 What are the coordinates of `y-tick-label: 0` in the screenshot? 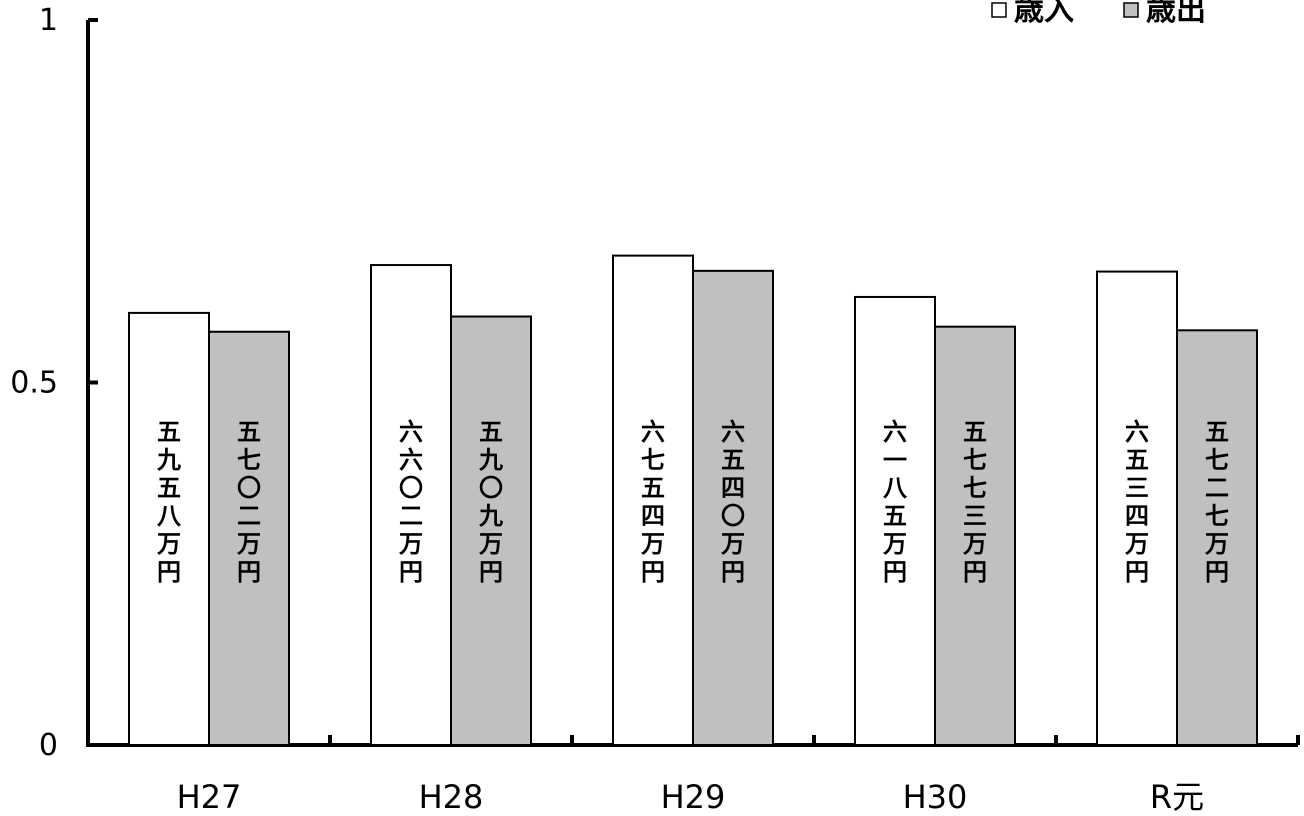 It's located at (48, 745).